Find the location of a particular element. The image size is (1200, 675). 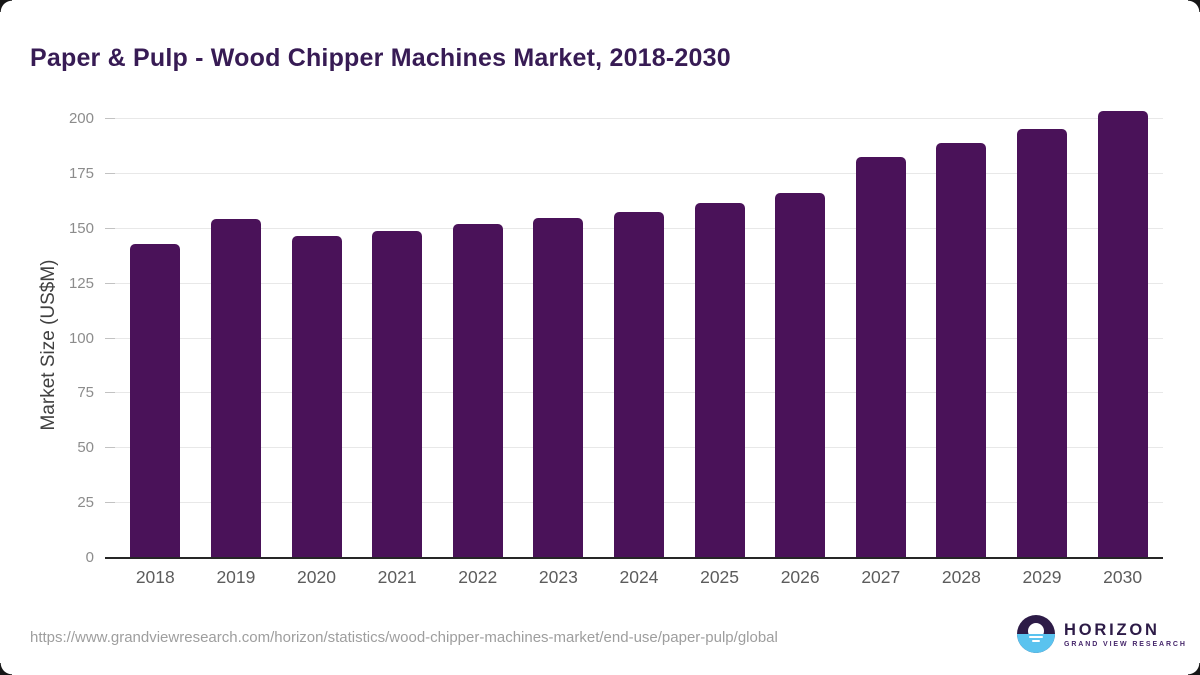

y-tick-label-100: 100 is located at coordinates (81, 338).